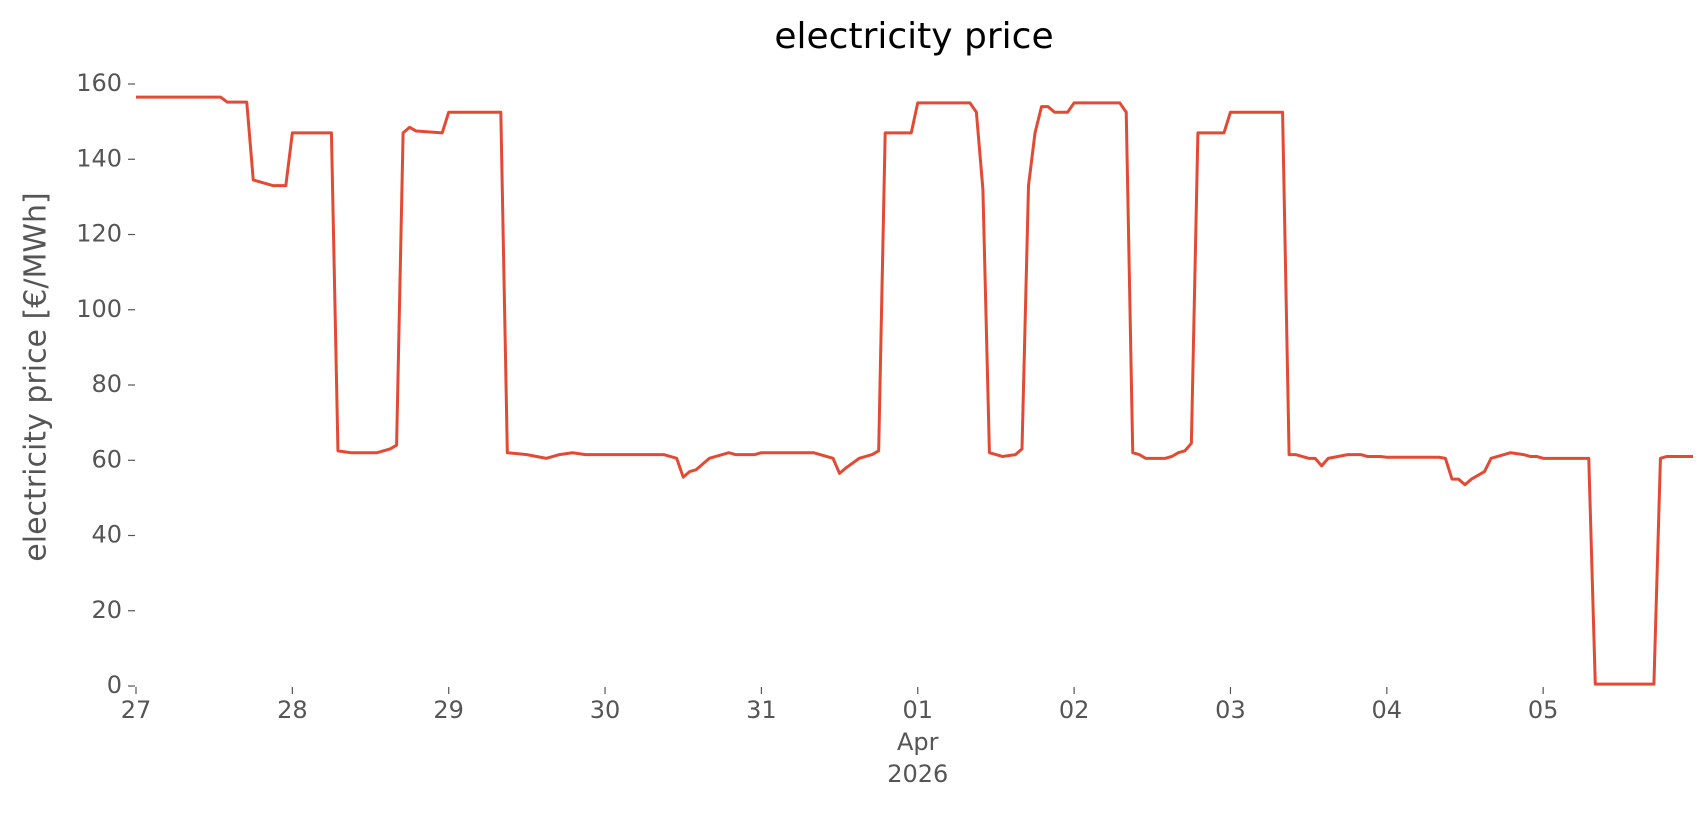  Describe the element at coordinates (913, 36) in the screenshot. I see `chart-title: electricity price` at that location.